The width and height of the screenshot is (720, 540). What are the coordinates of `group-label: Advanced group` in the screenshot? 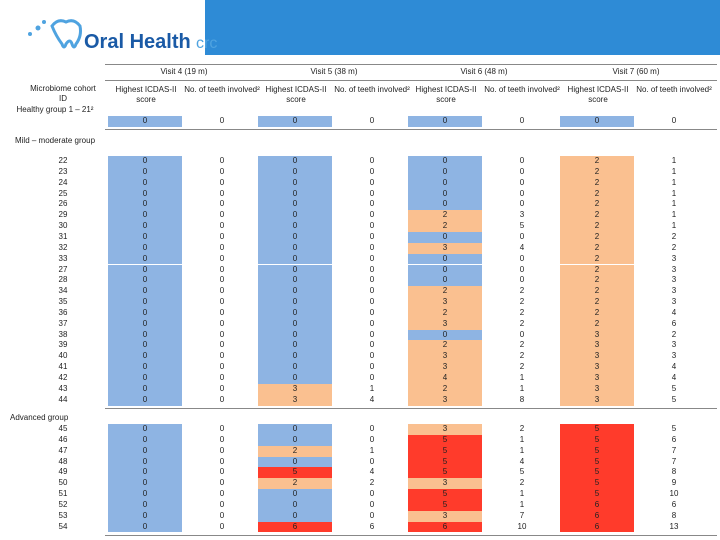 It's located at (39, 417).